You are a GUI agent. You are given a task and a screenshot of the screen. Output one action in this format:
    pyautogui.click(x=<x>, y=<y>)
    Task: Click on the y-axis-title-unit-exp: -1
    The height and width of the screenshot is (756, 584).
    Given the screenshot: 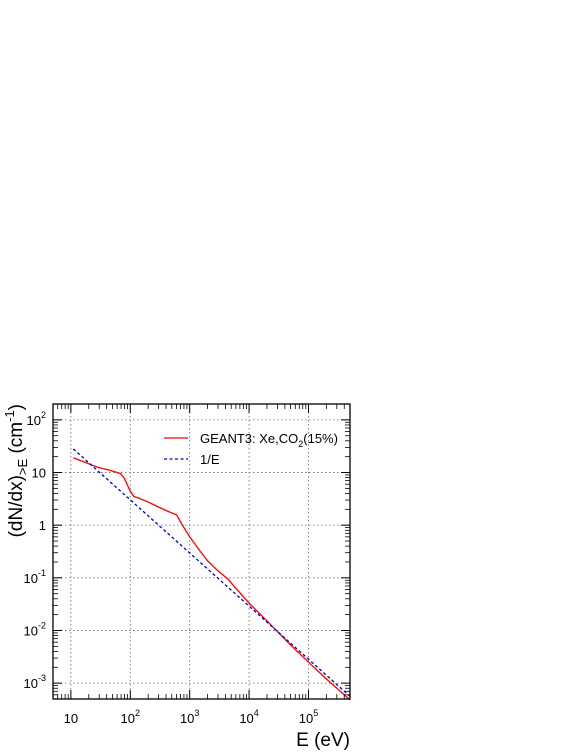 What is the action you would take?
    pyautogui.click(x=9, y=416)
    